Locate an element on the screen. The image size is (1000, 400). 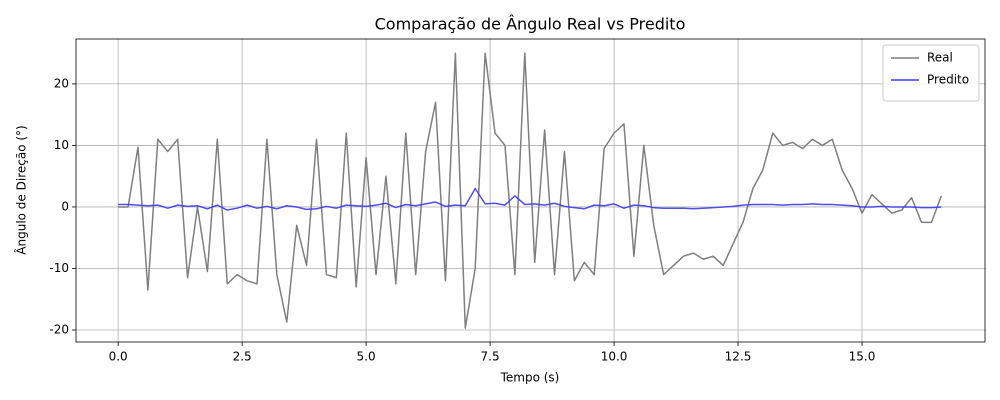
x-tick-label: 7.5 is located at coordinates (490, 357).